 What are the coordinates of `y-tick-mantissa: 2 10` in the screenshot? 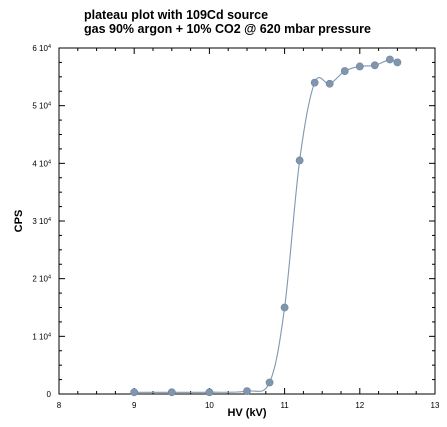 It's located at (40, 279).